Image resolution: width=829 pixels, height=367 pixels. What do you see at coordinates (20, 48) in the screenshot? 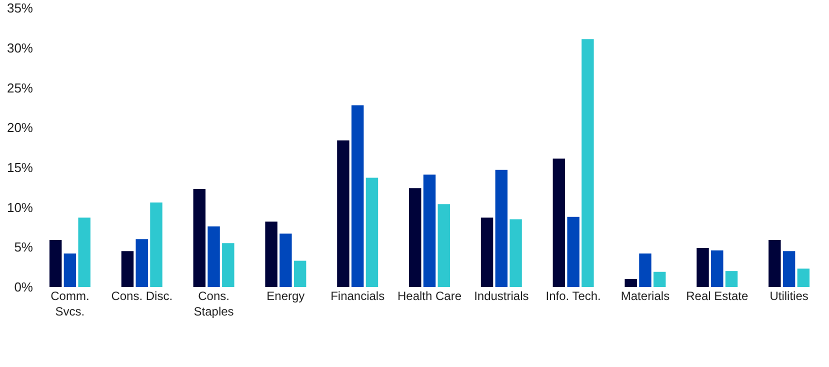
I see `y-tick-label: 30%` at bounding box center [20, 48].